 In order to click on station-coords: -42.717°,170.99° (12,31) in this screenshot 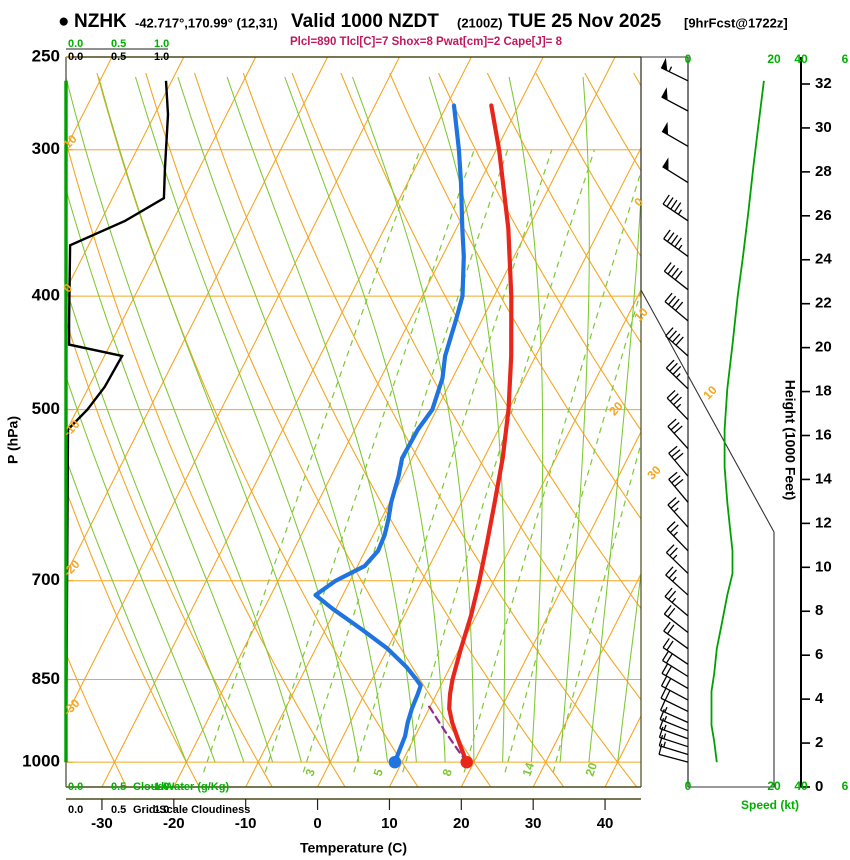, I will do `click(206, 22)`.